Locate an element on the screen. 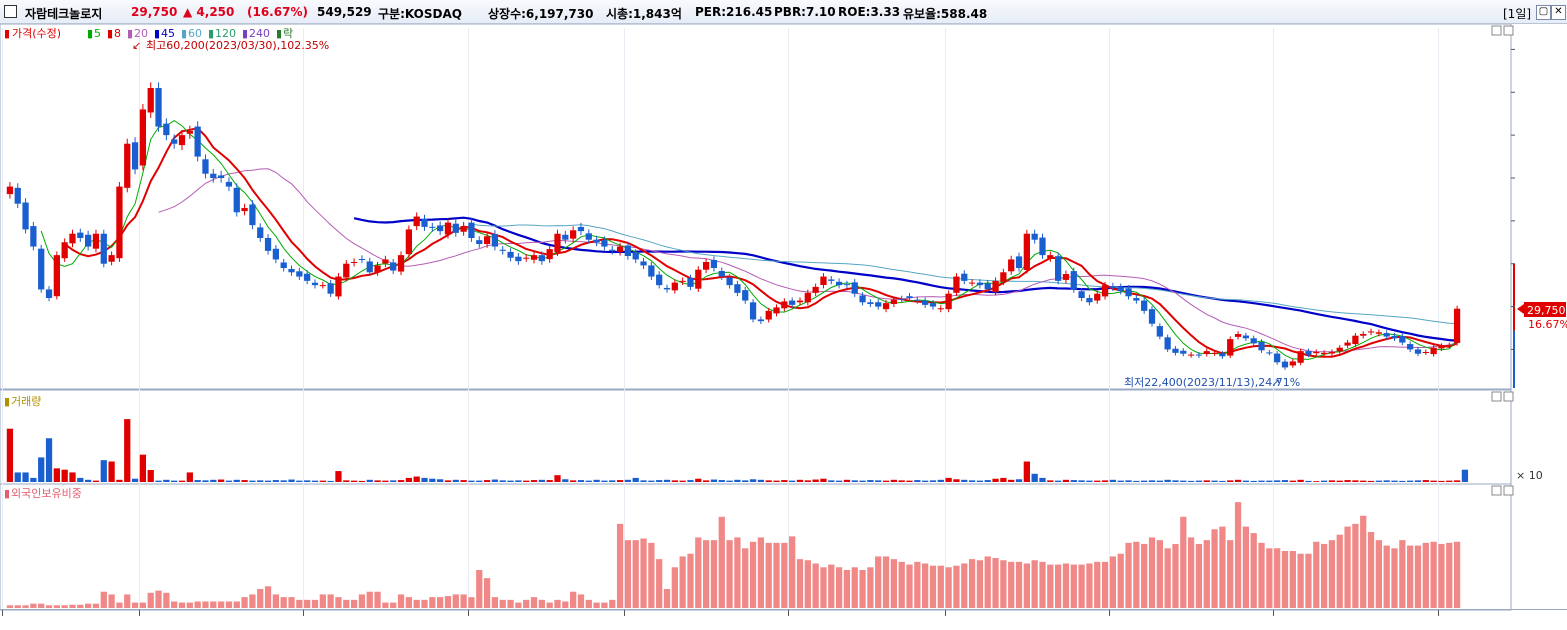 The image size is (1567, 630). period-button: [1일] is located at coordinates (1517, 14).